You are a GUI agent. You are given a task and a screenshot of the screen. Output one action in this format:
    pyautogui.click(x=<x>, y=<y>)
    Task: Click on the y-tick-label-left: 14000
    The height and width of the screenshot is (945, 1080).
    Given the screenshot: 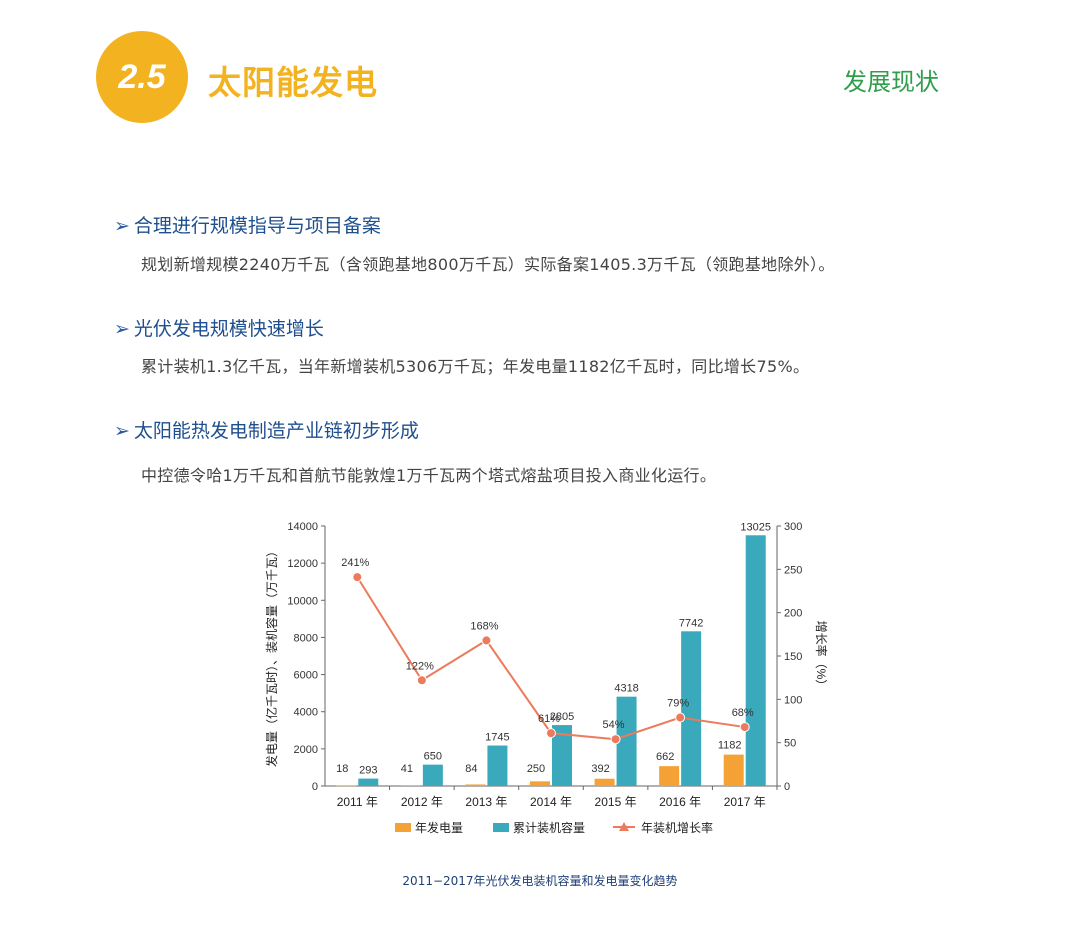 What is the action you would take?
    pyautogui.click(x=302, y=527)
    